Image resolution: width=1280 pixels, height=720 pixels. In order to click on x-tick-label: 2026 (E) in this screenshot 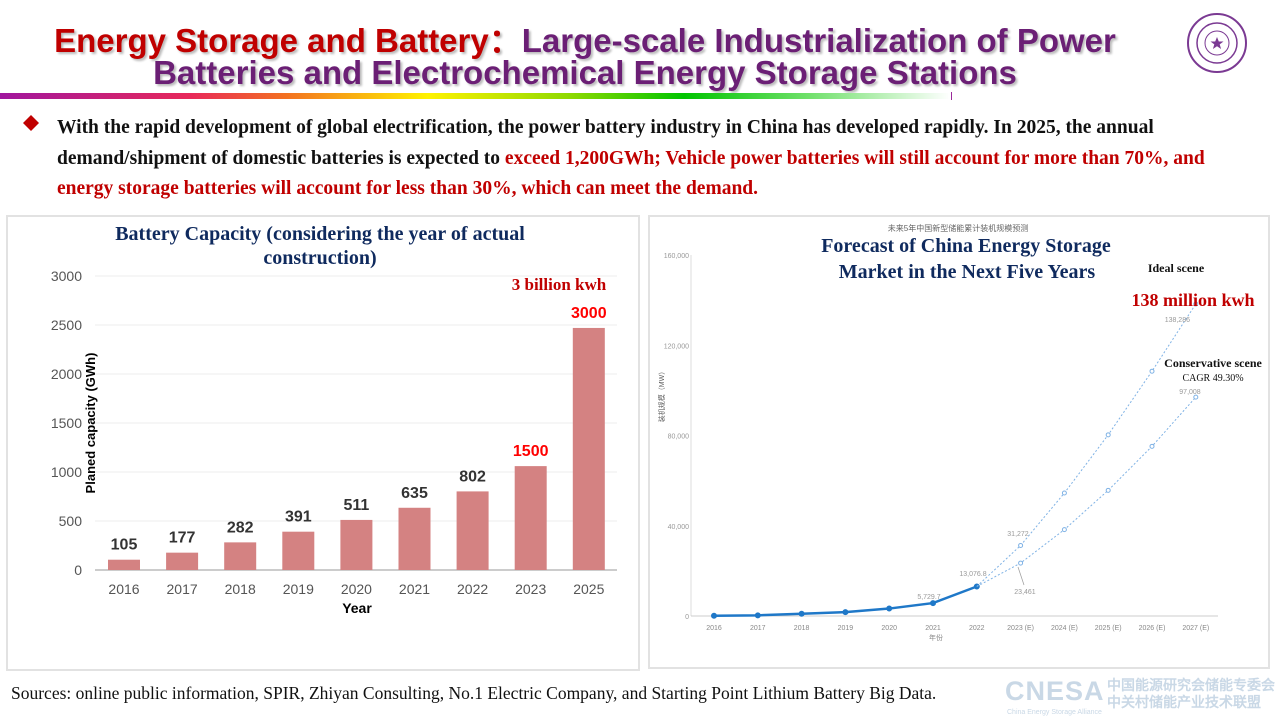, I will do `click(1152, 628)`.